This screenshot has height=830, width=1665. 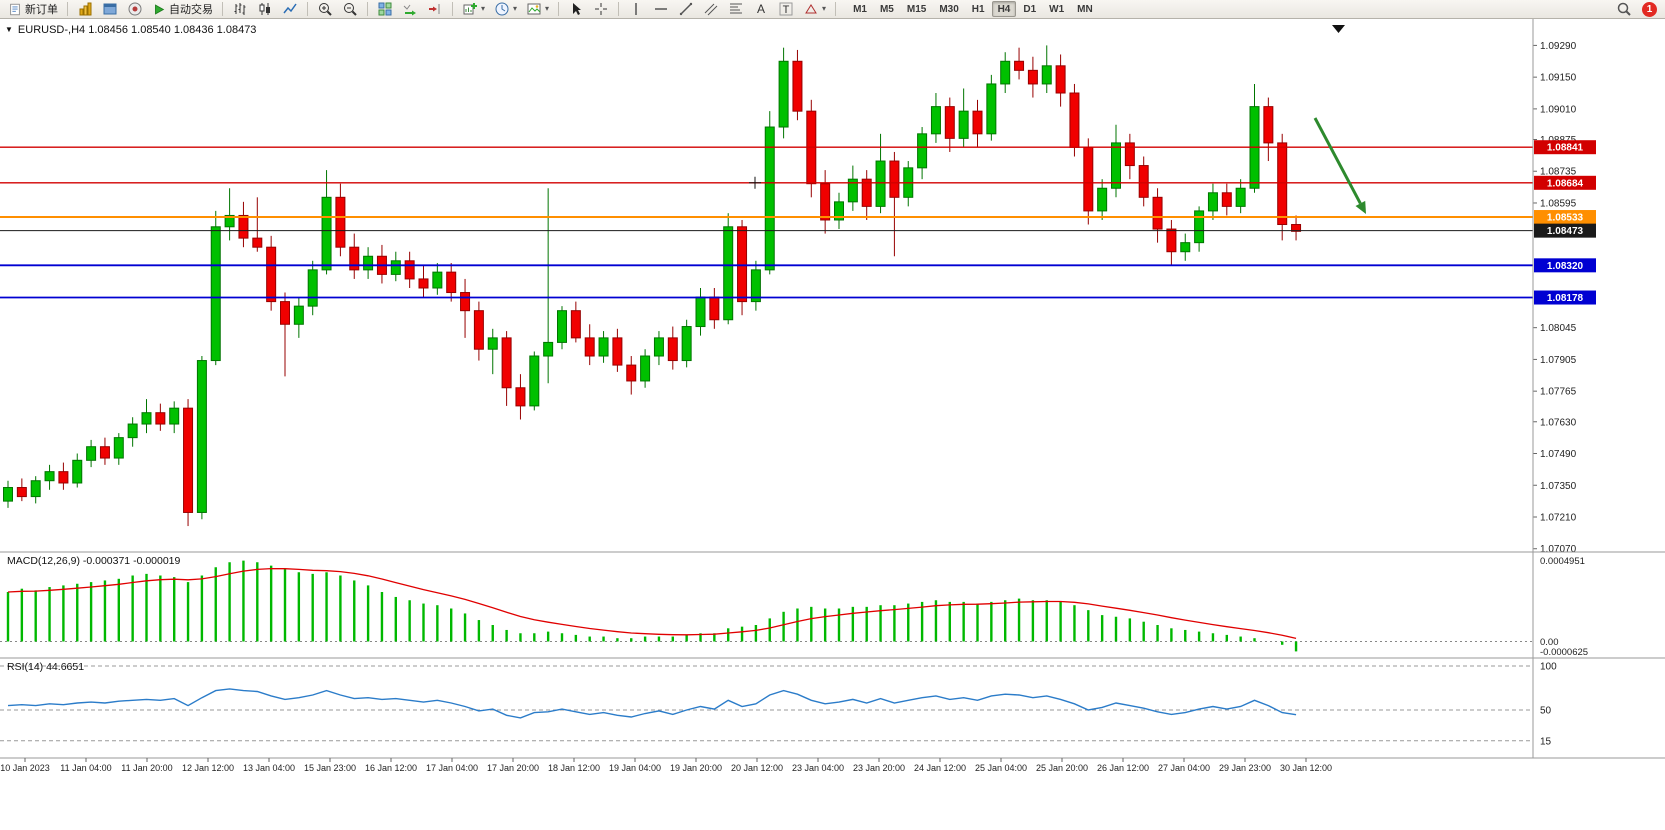 I want to click on chart-shift-icon, so click(x=434, y=9).